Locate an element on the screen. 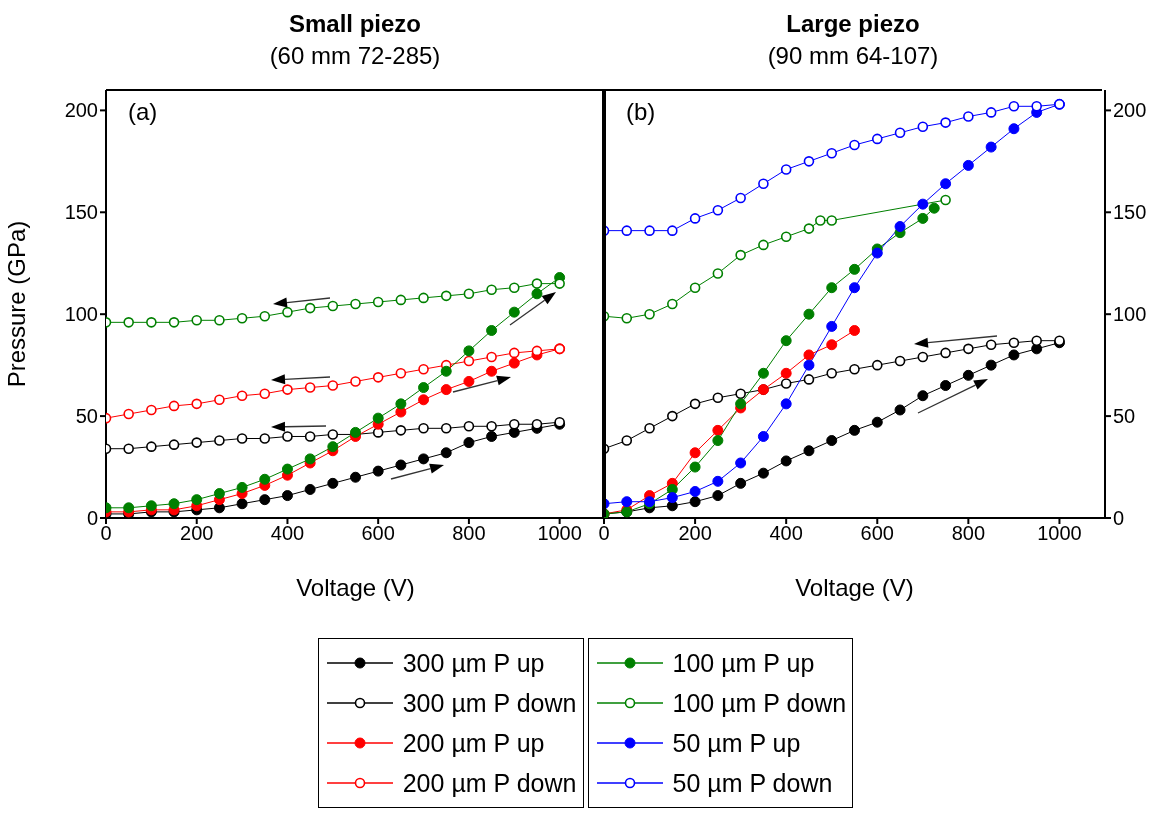 The width and height of the screenshot is (1171, 822). legend-label: 300 µm P up is located at coordinates (473, 663).